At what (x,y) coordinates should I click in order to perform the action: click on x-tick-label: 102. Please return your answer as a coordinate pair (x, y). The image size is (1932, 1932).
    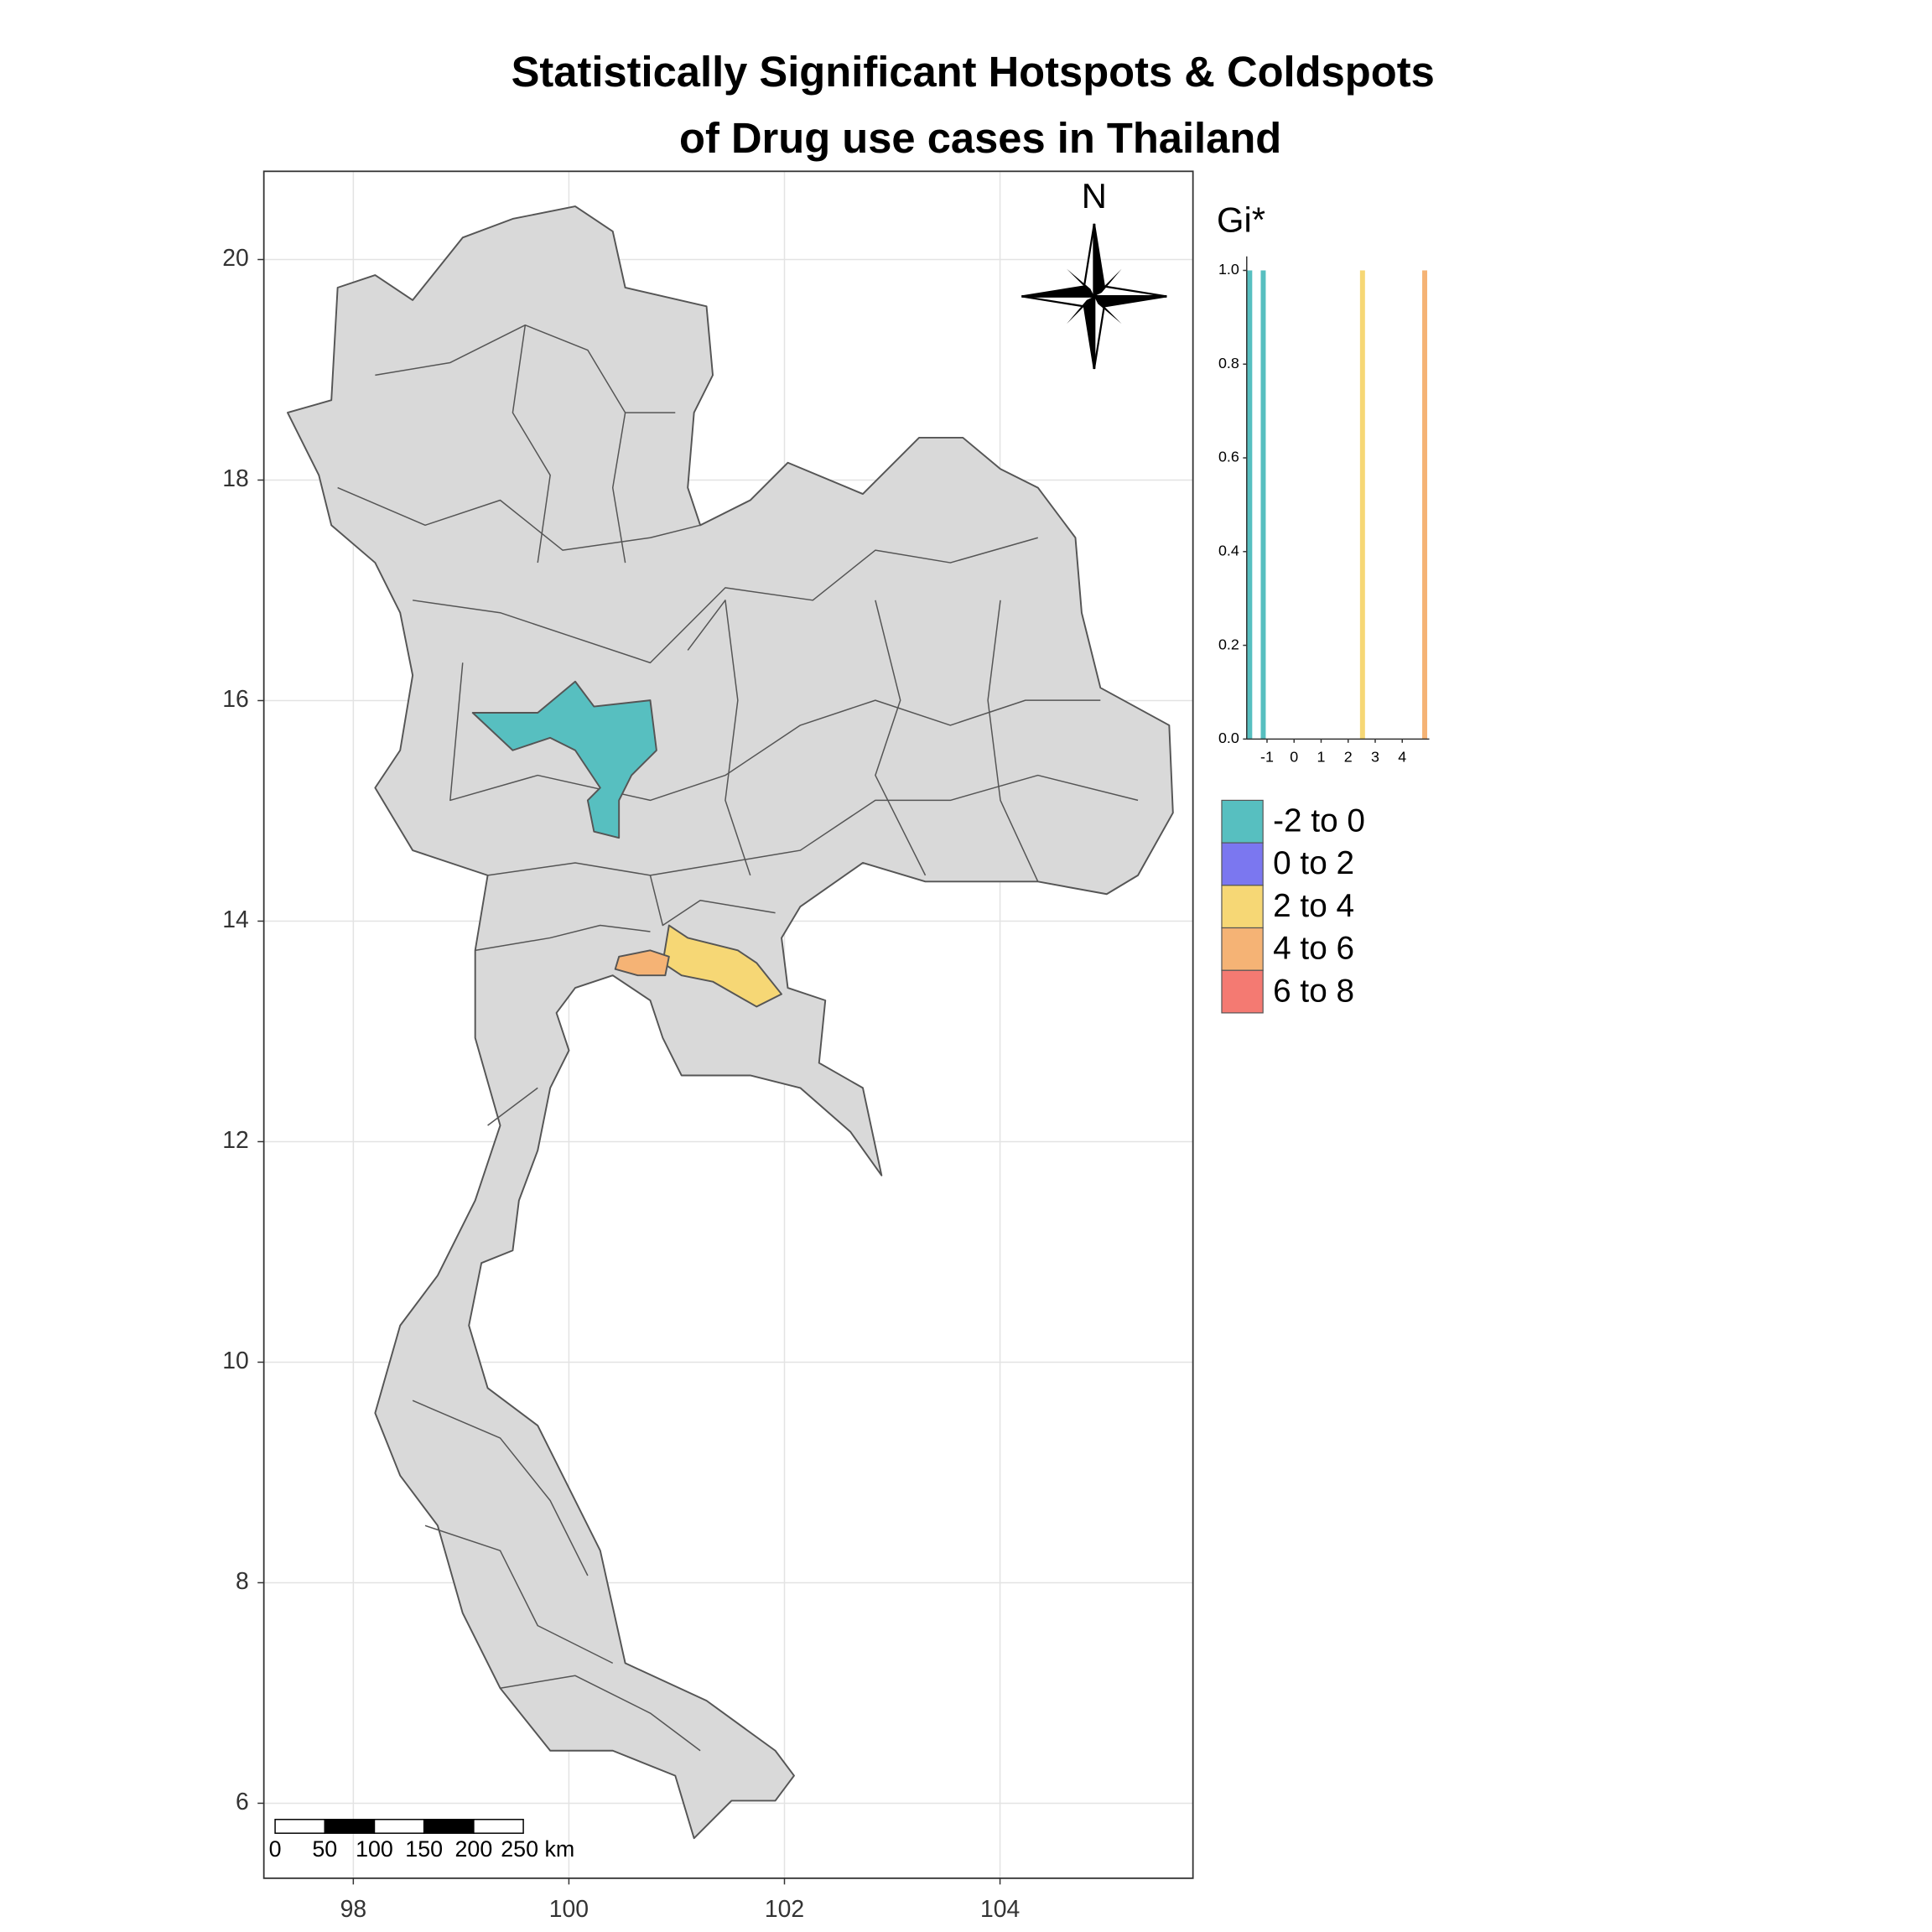
    Looking at the image, I should click on (784, 1909).